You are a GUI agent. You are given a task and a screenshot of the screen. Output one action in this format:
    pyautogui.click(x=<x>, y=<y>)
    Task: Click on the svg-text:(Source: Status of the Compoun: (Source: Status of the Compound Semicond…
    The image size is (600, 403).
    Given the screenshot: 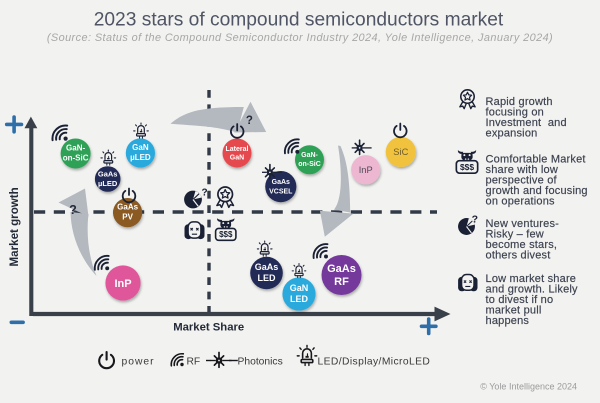 What is the action you would take?
    pyautogui.click(x=300, y=38)
    